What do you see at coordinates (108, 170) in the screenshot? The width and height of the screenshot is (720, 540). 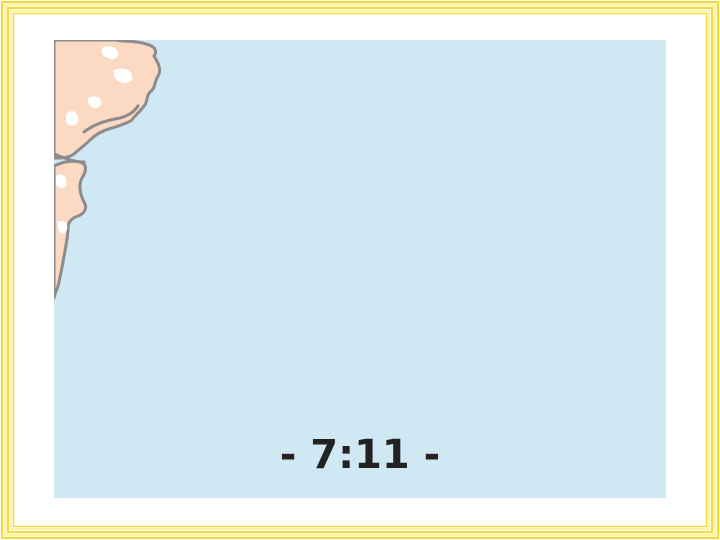 I see `coastline-land` at bounding box center [108, 170].